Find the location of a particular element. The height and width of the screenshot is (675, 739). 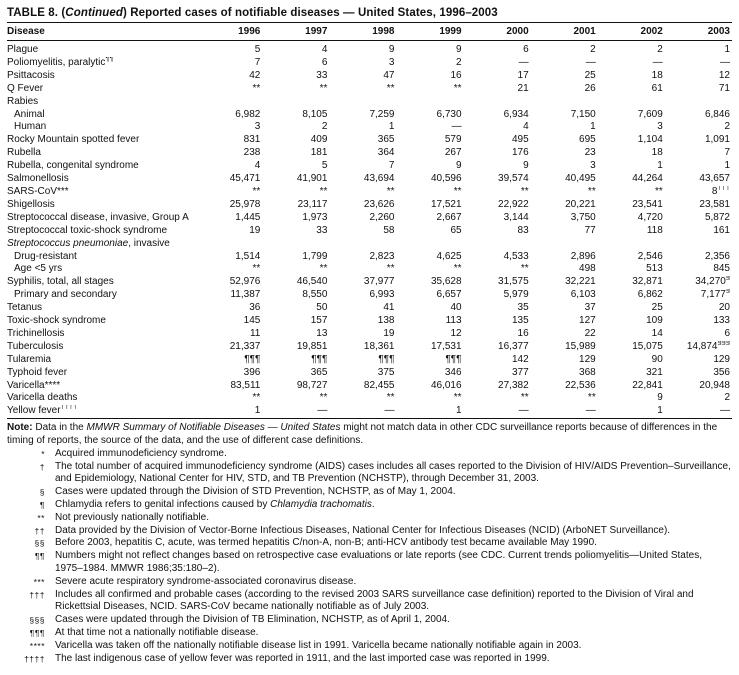

year-value: 58 is located at coordinates (389, 230).